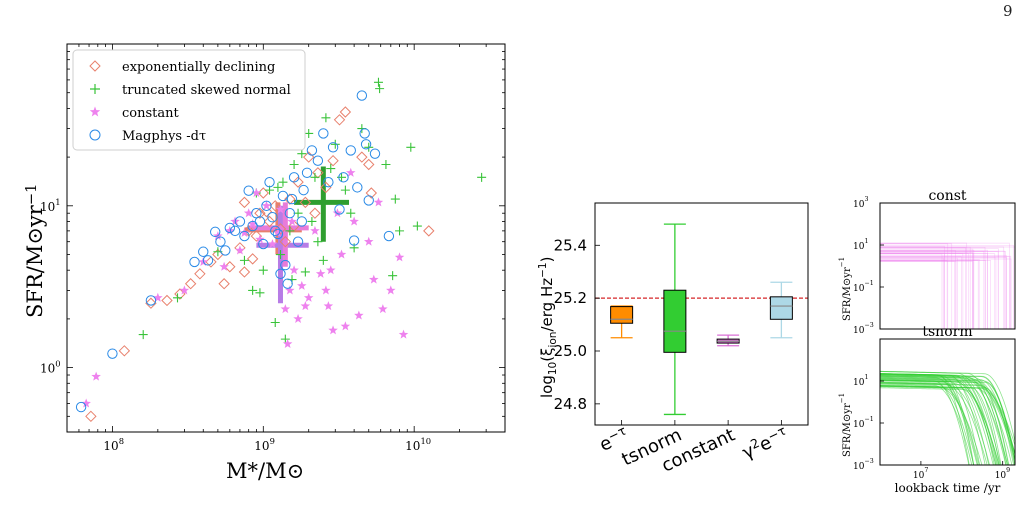  Describe the element at coordinates (948, 488) in the screenshot. I see `x-axis-label: lookback time /yr` at that location.